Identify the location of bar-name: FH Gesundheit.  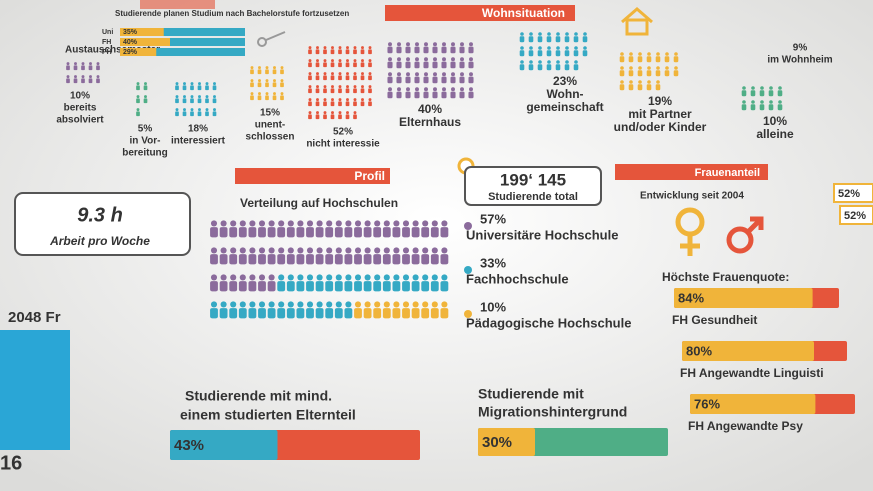
(714, 320).